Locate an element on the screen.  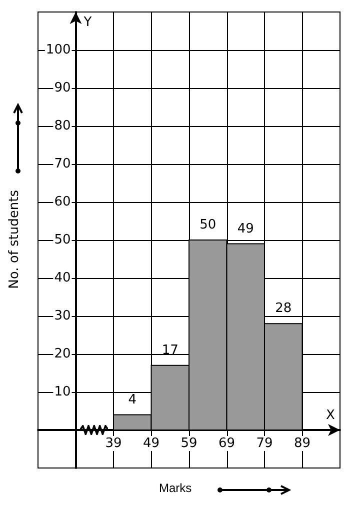
y-tick-label: 30 is located at coordinates (62, 316).